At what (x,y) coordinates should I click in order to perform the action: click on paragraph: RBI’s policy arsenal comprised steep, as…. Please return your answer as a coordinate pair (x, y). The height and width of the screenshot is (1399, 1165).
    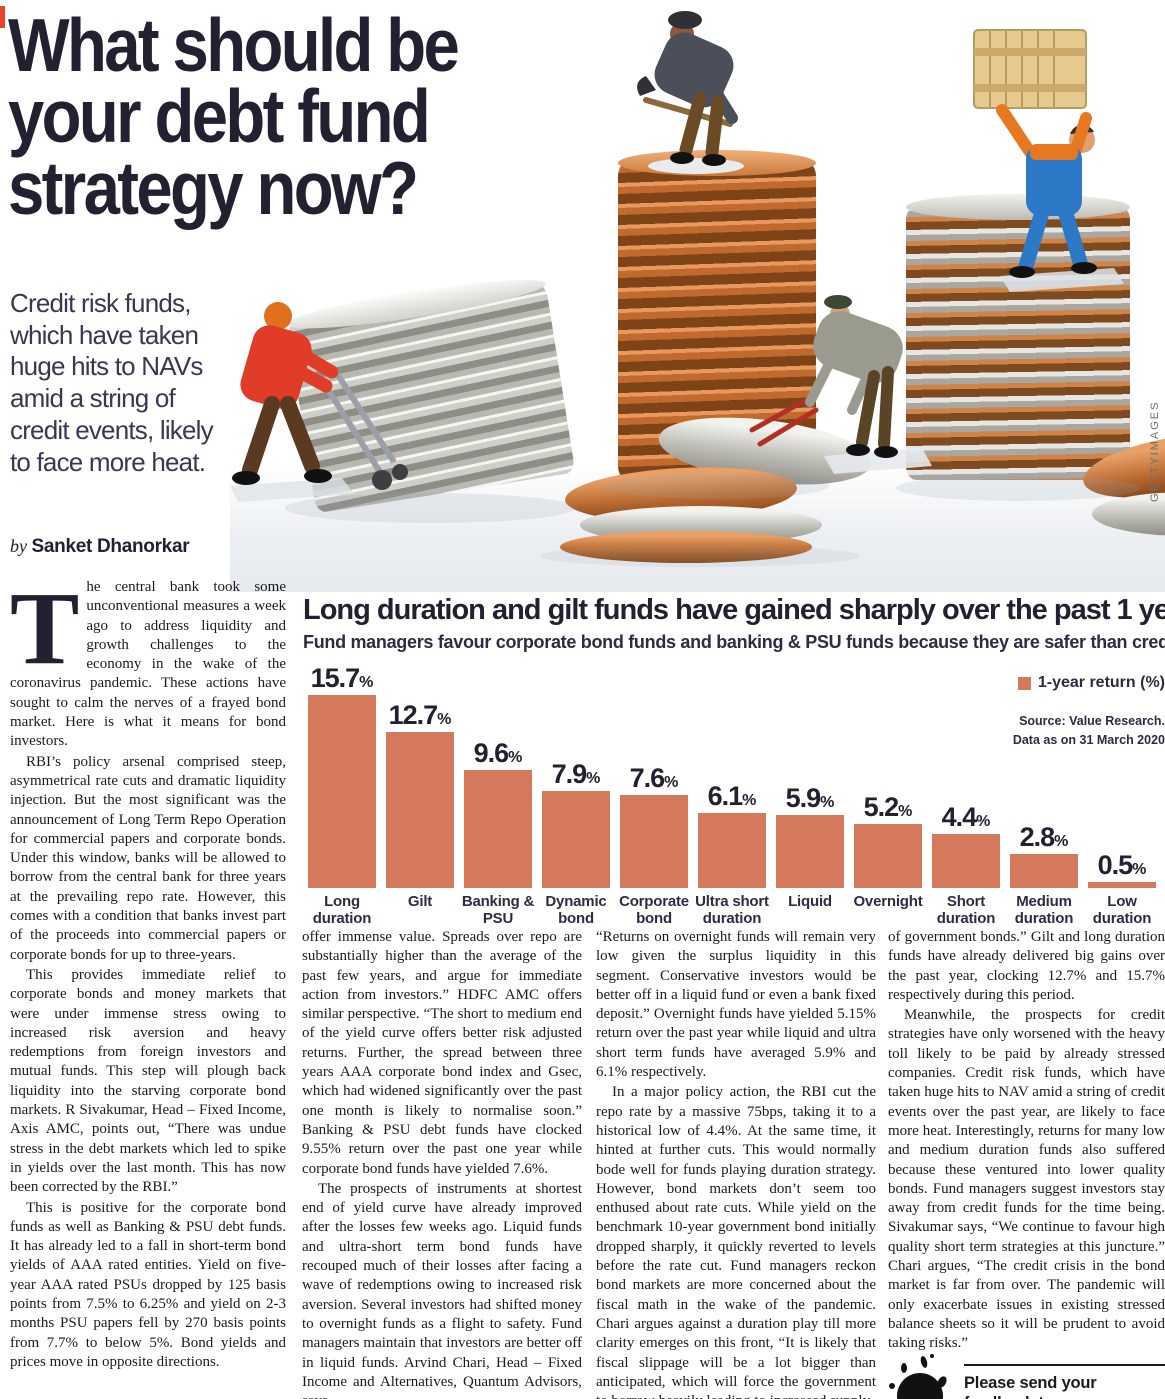
    Looking at the image, I should click on (148, 858).